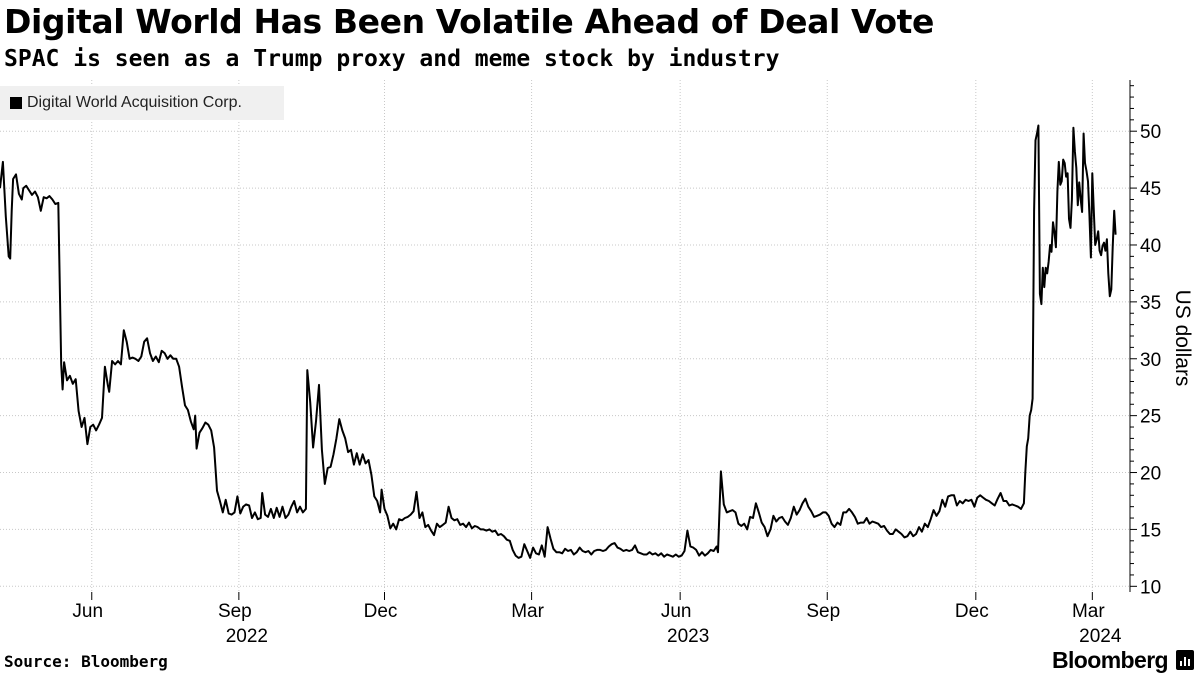  What do you see at coordinates (16, 103) in the screenshot?
I see `legend-swatch` at bounding box center [16, 103].